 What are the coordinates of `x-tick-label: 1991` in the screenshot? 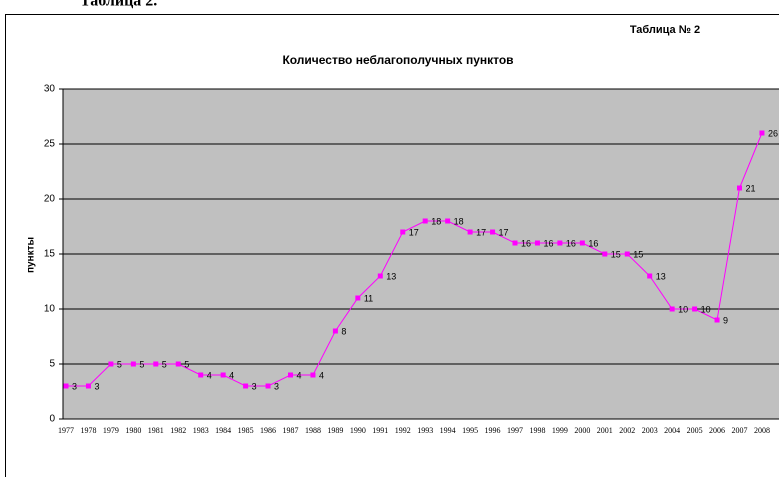 It's located at (380, 430).